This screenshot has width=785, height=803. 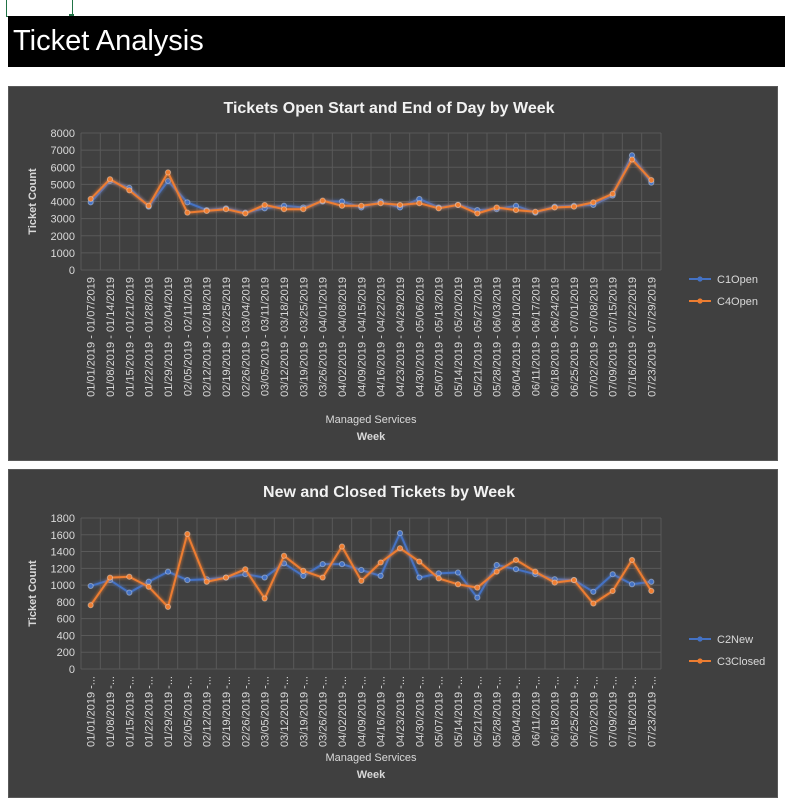 What do you see at coordinates (66, 636) in the screenshot?
I see `y-tick-label: 400` at bounding box center [66, 636].